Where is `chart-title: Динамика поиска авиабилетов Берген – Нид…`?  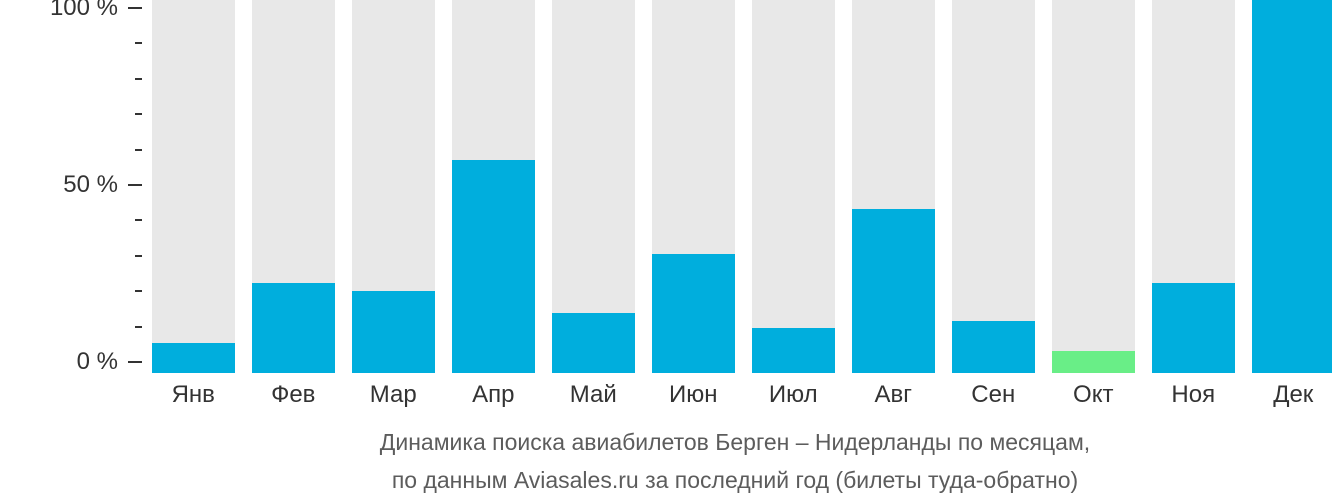 chart-title: Динамика поиска авиабилетов Берген – Нид… is located at coordinates (735, 442).